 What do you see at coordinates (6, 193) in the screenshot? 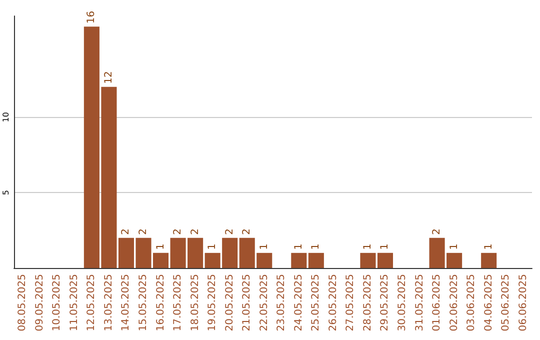
I see `y-tick-label: 5` at bounding box center [6, 193].